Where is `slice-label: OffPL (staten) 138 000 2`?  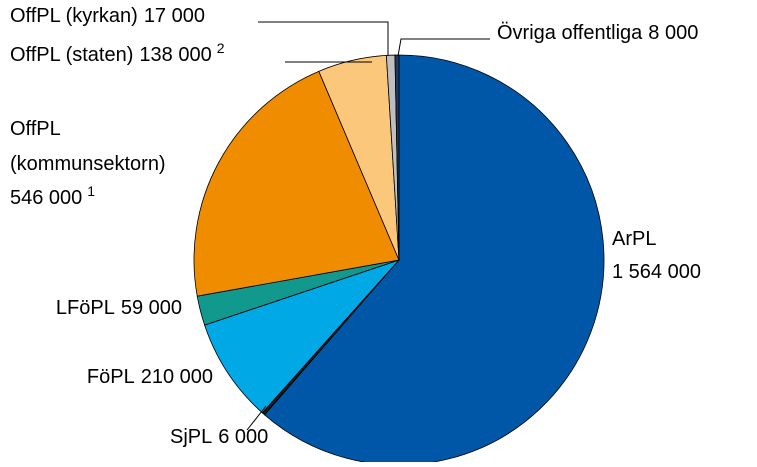 slice-label: OffPL (staten) 138 000 2 is located at coordinates (117, 53).